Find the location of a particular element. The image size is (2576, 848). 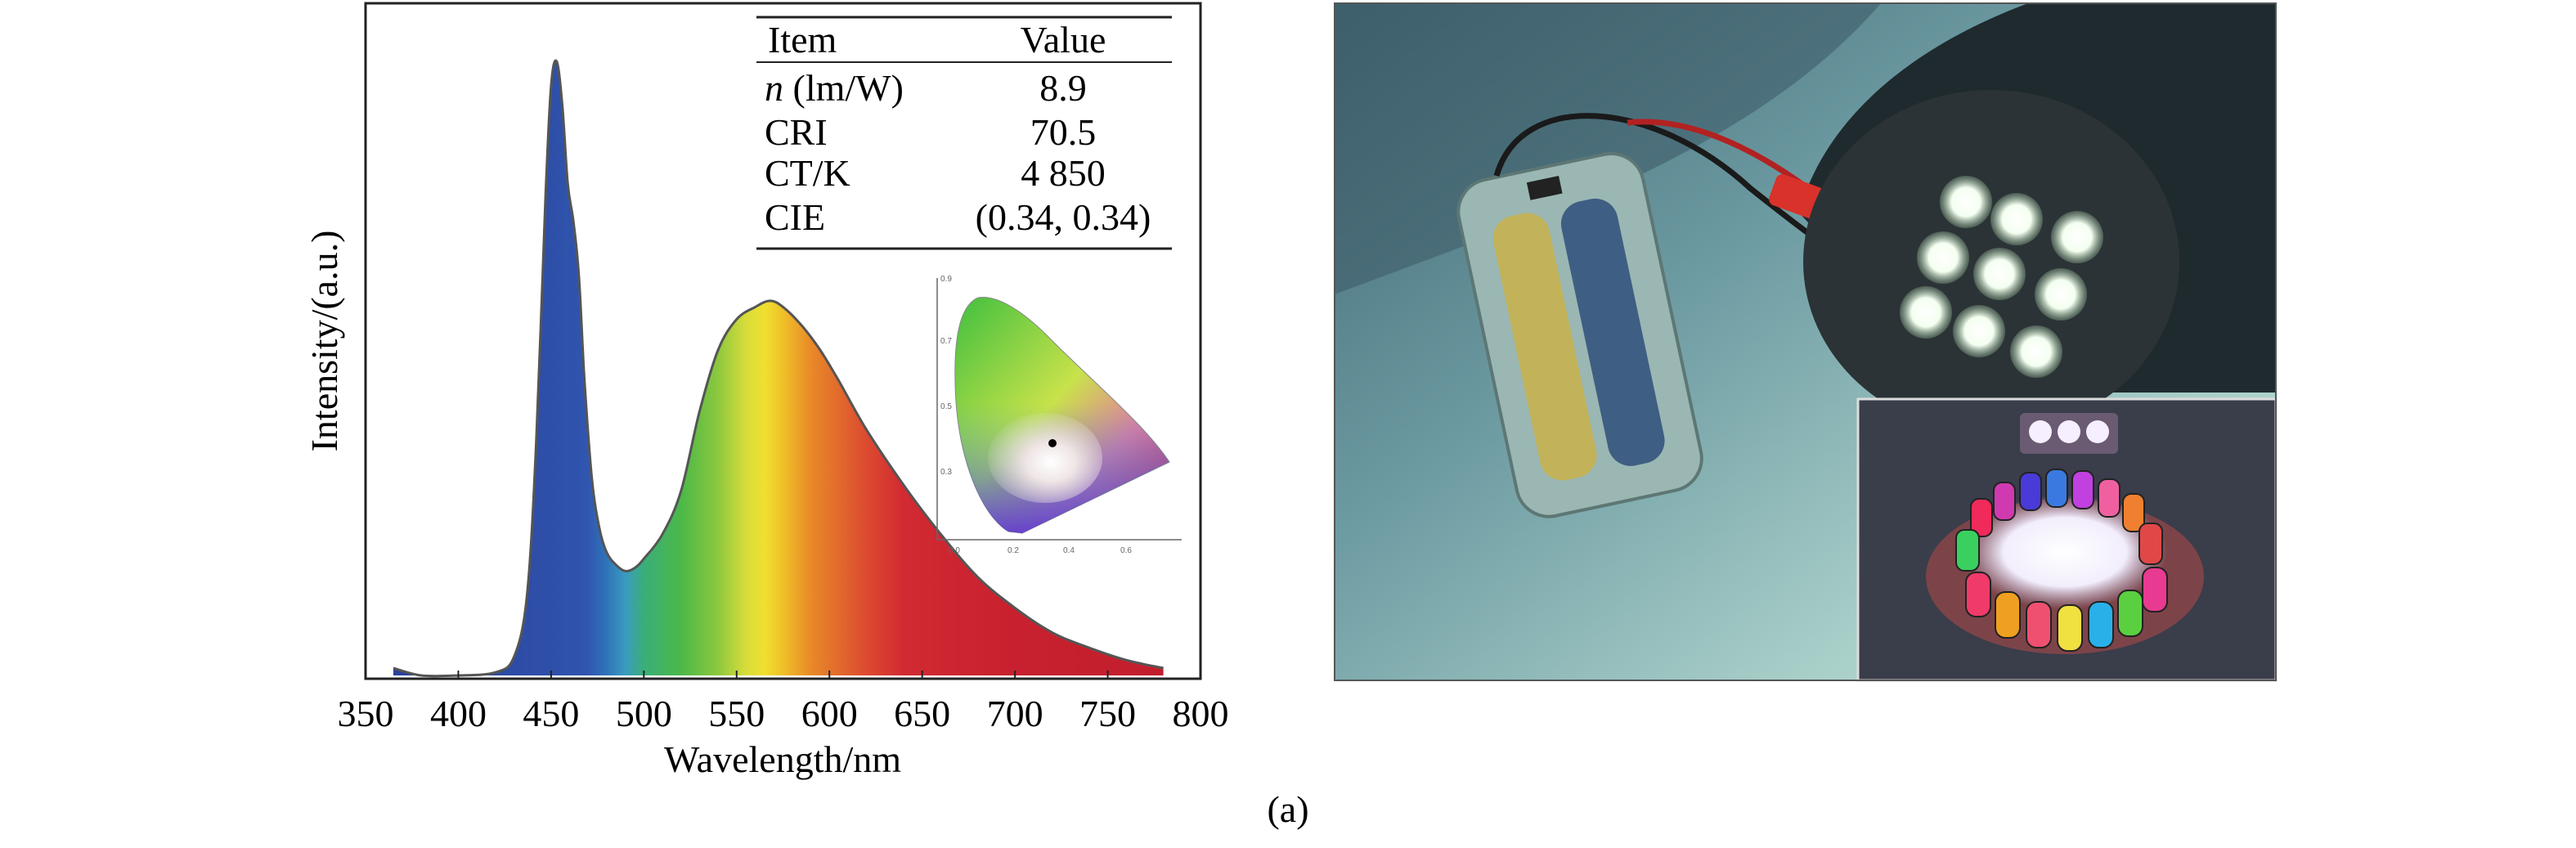

x-axis-label: Wavelength/nm is located at coordinates (782, 759).